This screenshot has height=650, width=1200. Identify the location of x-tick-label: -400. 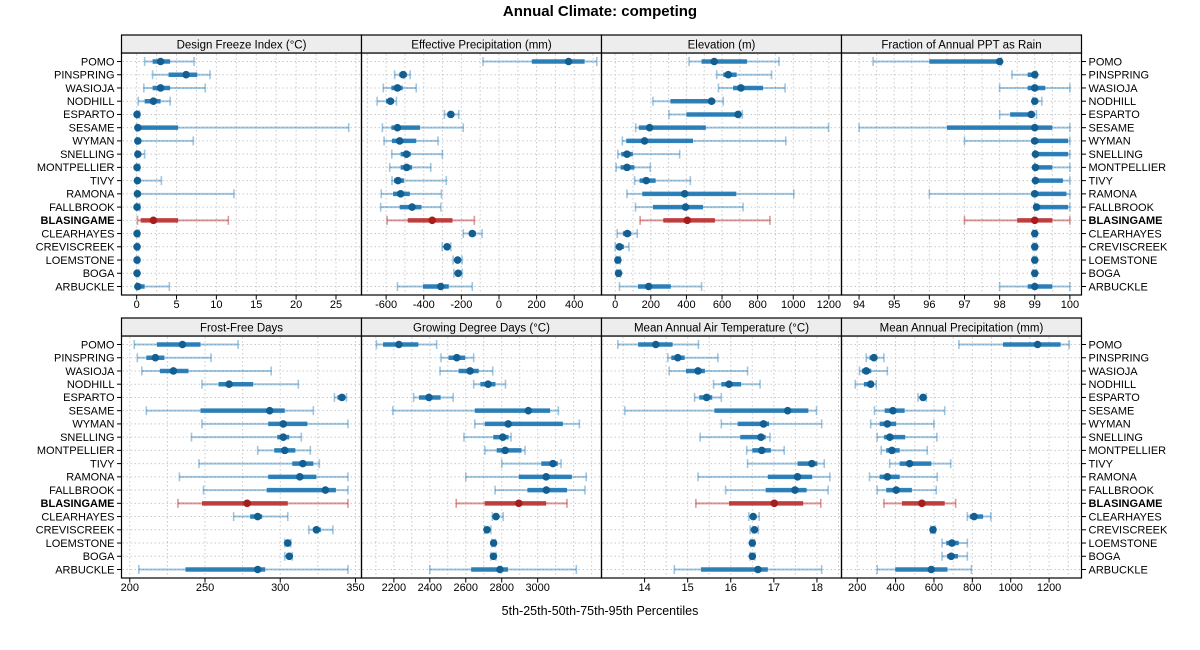
(424, 305).